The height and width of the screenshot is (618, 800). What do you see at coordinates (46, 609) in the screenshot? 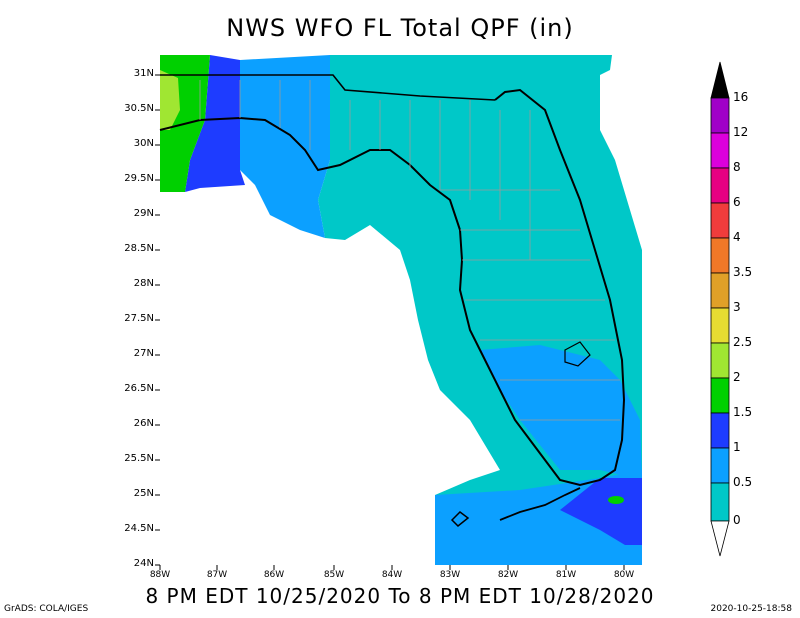
I see `grads-credit: GrADS: COLA/IGES` at bounding box center [46, 609].